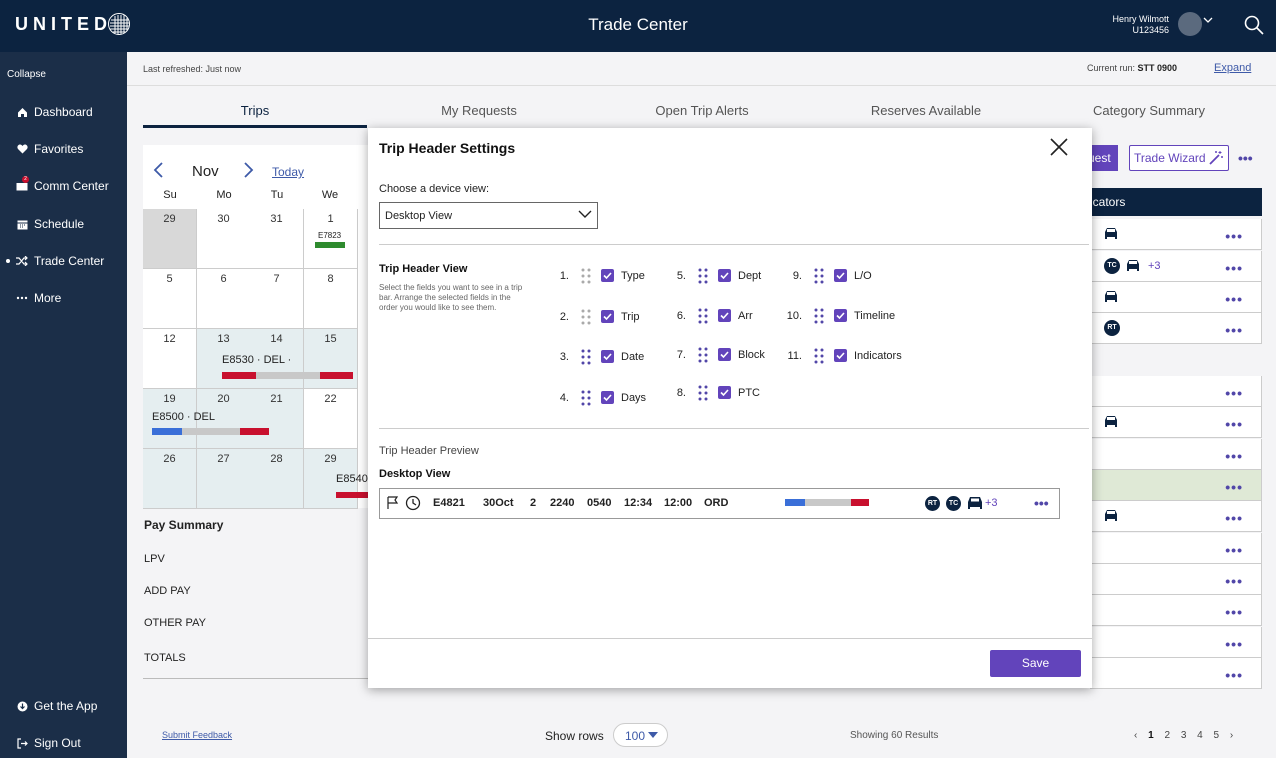 Image resolution: width=1276 pixels, height=758 pixels. I want to click on tab-trips: Trips, so click(255, 112).